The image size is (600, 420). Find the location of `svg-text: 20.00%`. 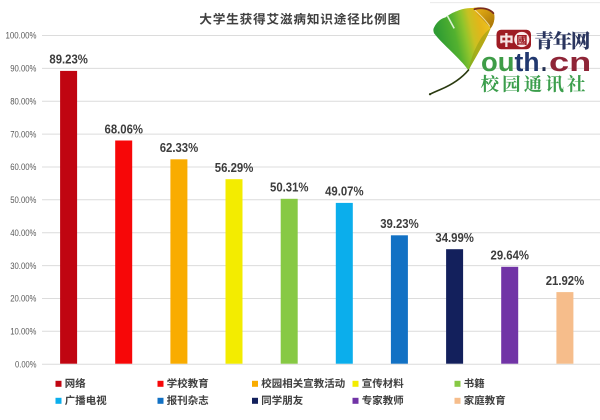

svg-text: 20.00% is located at coordinates (23, 299).